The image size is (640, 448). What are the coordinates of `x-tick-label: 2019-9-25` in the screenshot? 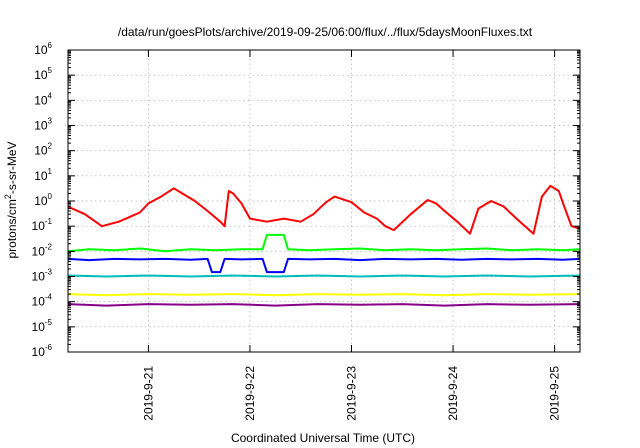 It's located at (555, 393).